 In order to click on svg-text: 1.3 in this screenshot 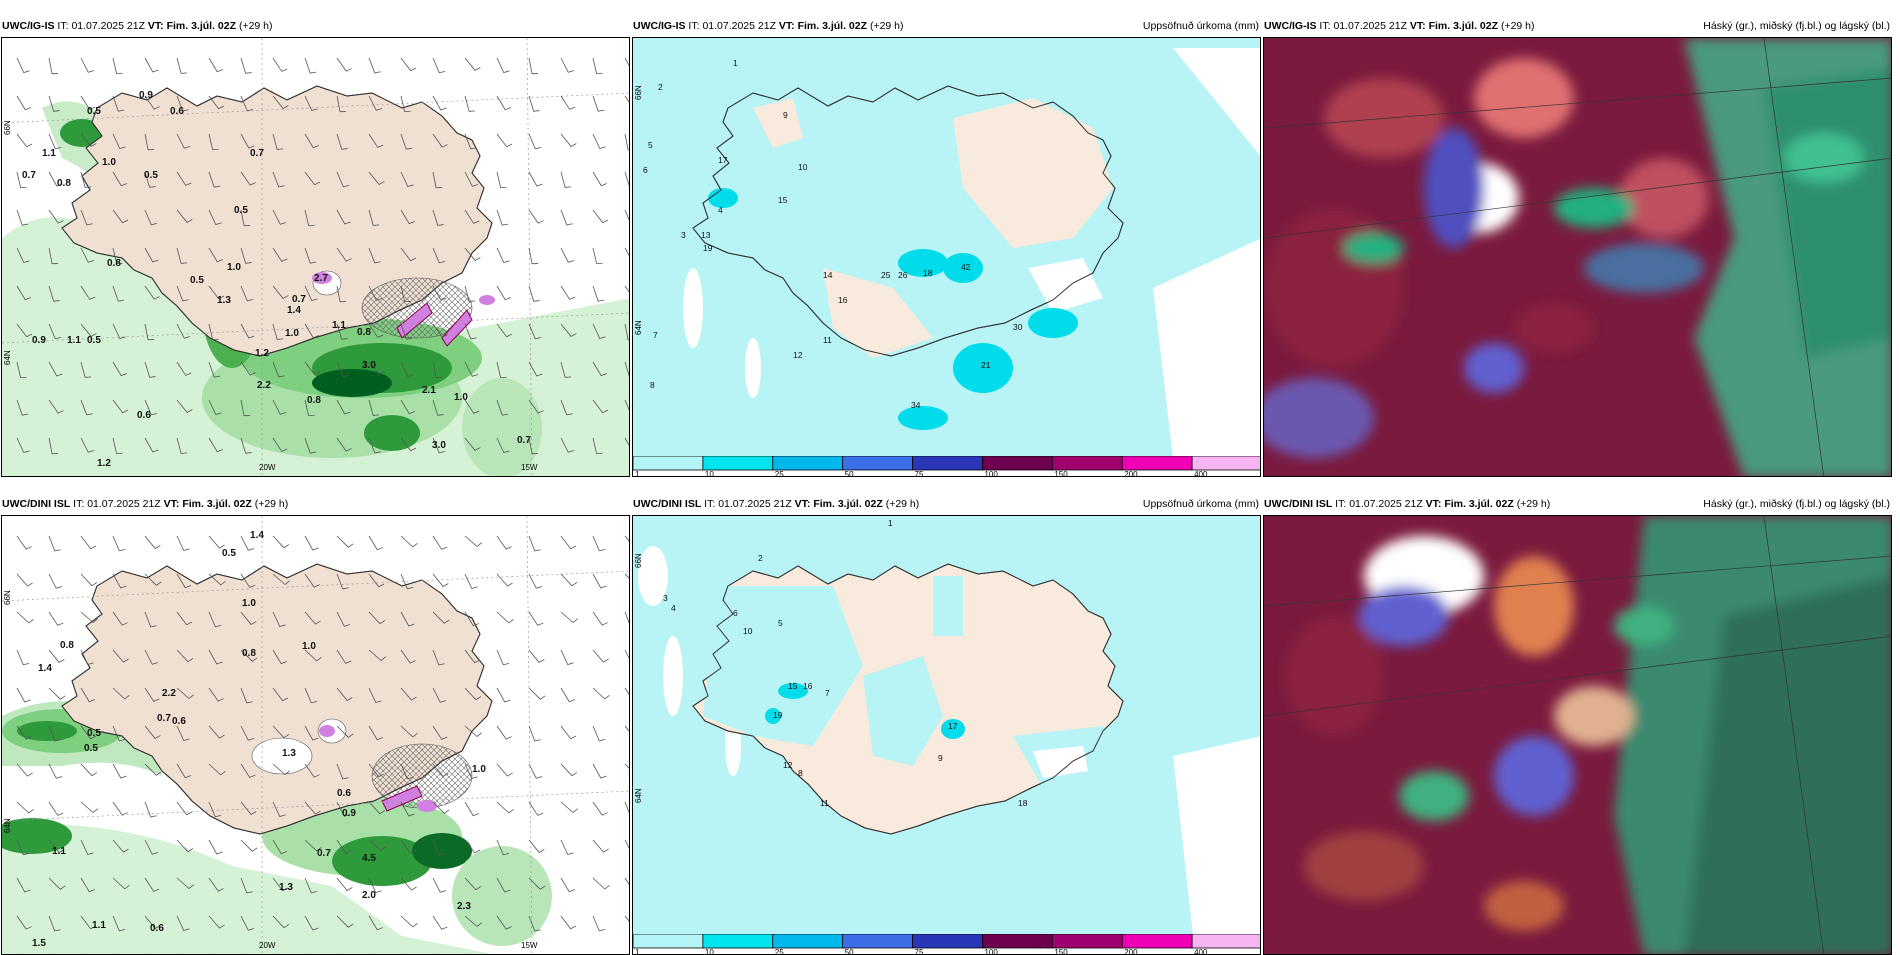, I will do `click(224, 300)`.